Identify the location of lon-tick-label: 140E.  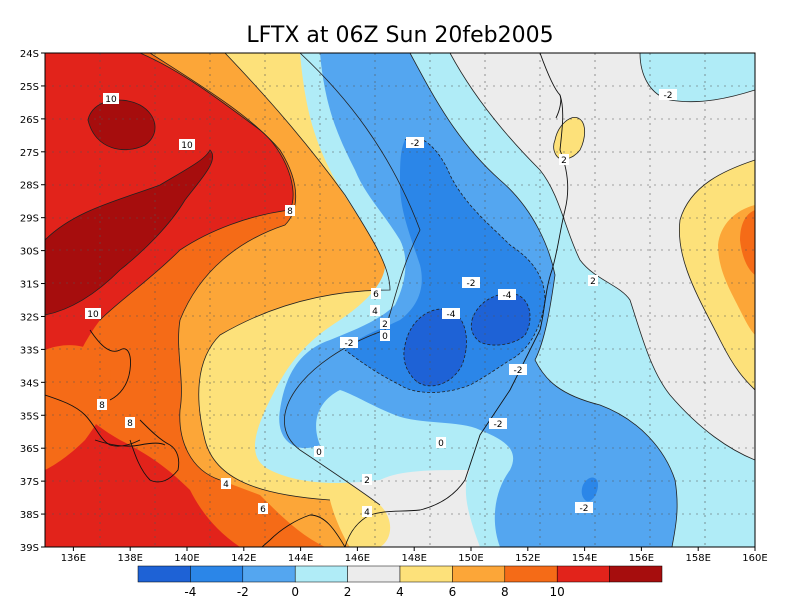
(186, 558).